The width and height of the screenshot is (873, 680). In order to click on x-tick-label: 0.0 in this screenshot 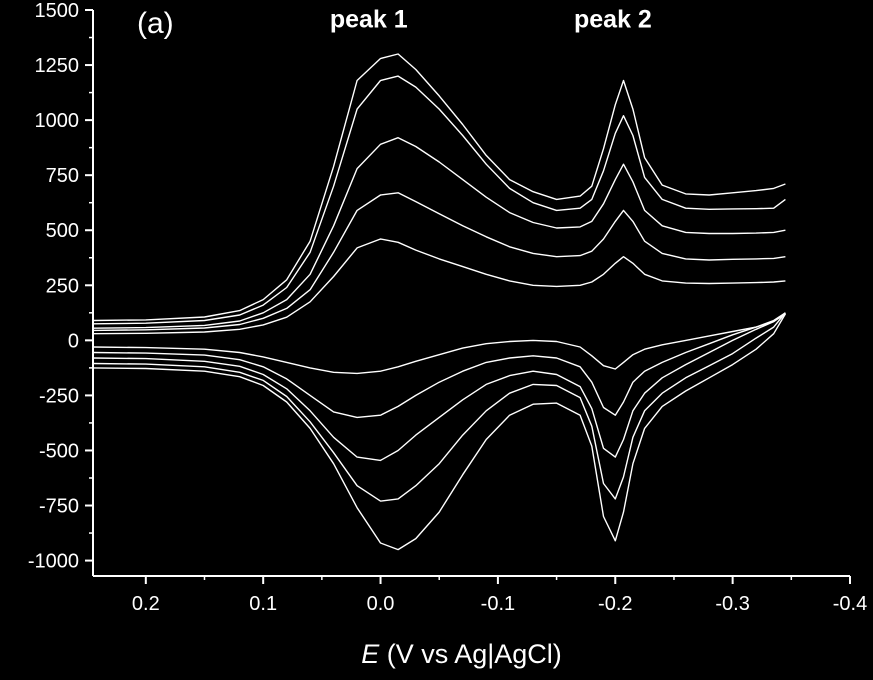, I will do `click(381, 604)`.